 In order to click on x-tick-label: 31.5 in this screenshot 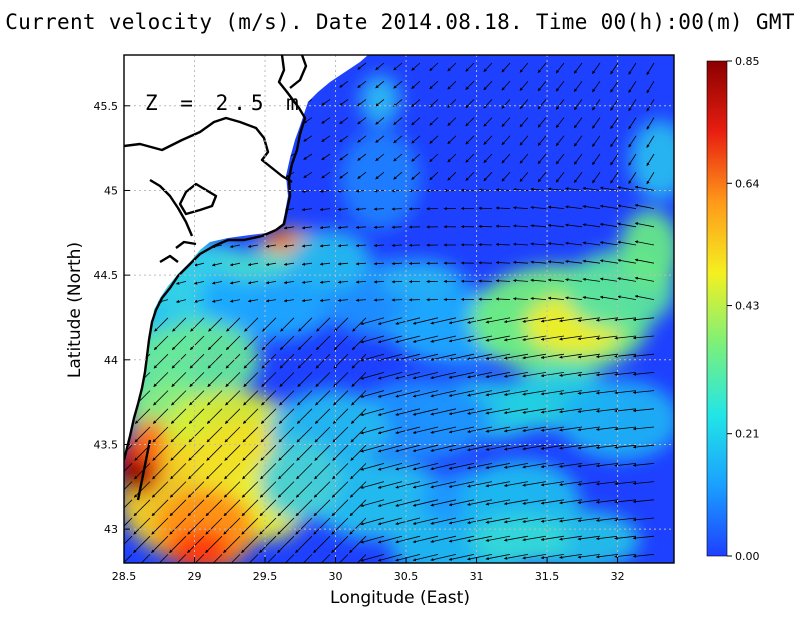, I will do `click(547, 576)`.